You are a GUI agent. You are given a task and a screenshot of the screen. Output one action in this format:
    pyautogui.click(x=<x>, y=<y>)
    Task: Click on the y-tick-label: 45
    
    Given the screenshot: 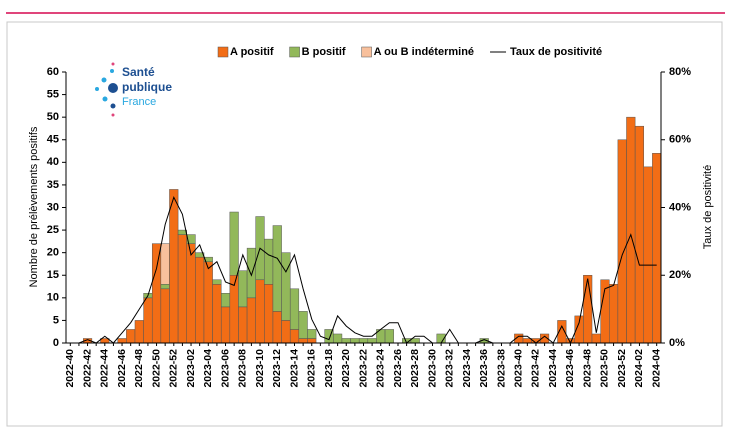 What is the action you would take?
    pyautogui.click(x=53, y=140)
    